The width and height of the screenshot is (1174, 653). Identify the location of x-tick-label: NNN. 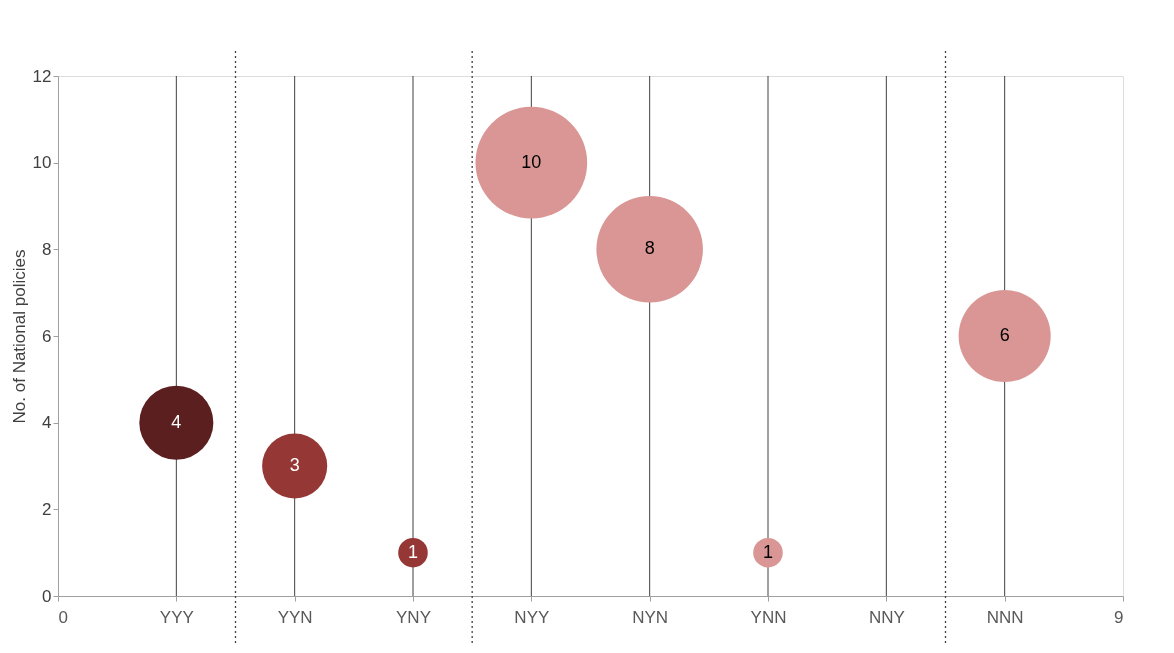
(1005, 617).